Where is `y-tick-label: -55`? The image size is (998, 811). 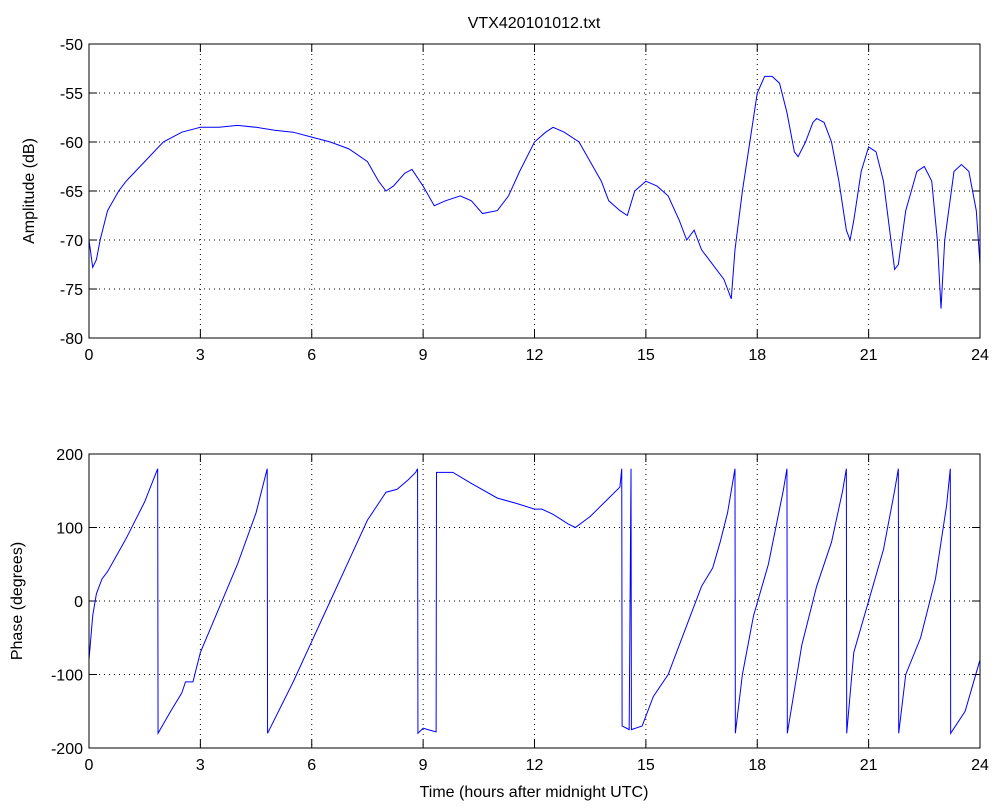 y-tick-label: -55 is located at coordinates (71, 94).